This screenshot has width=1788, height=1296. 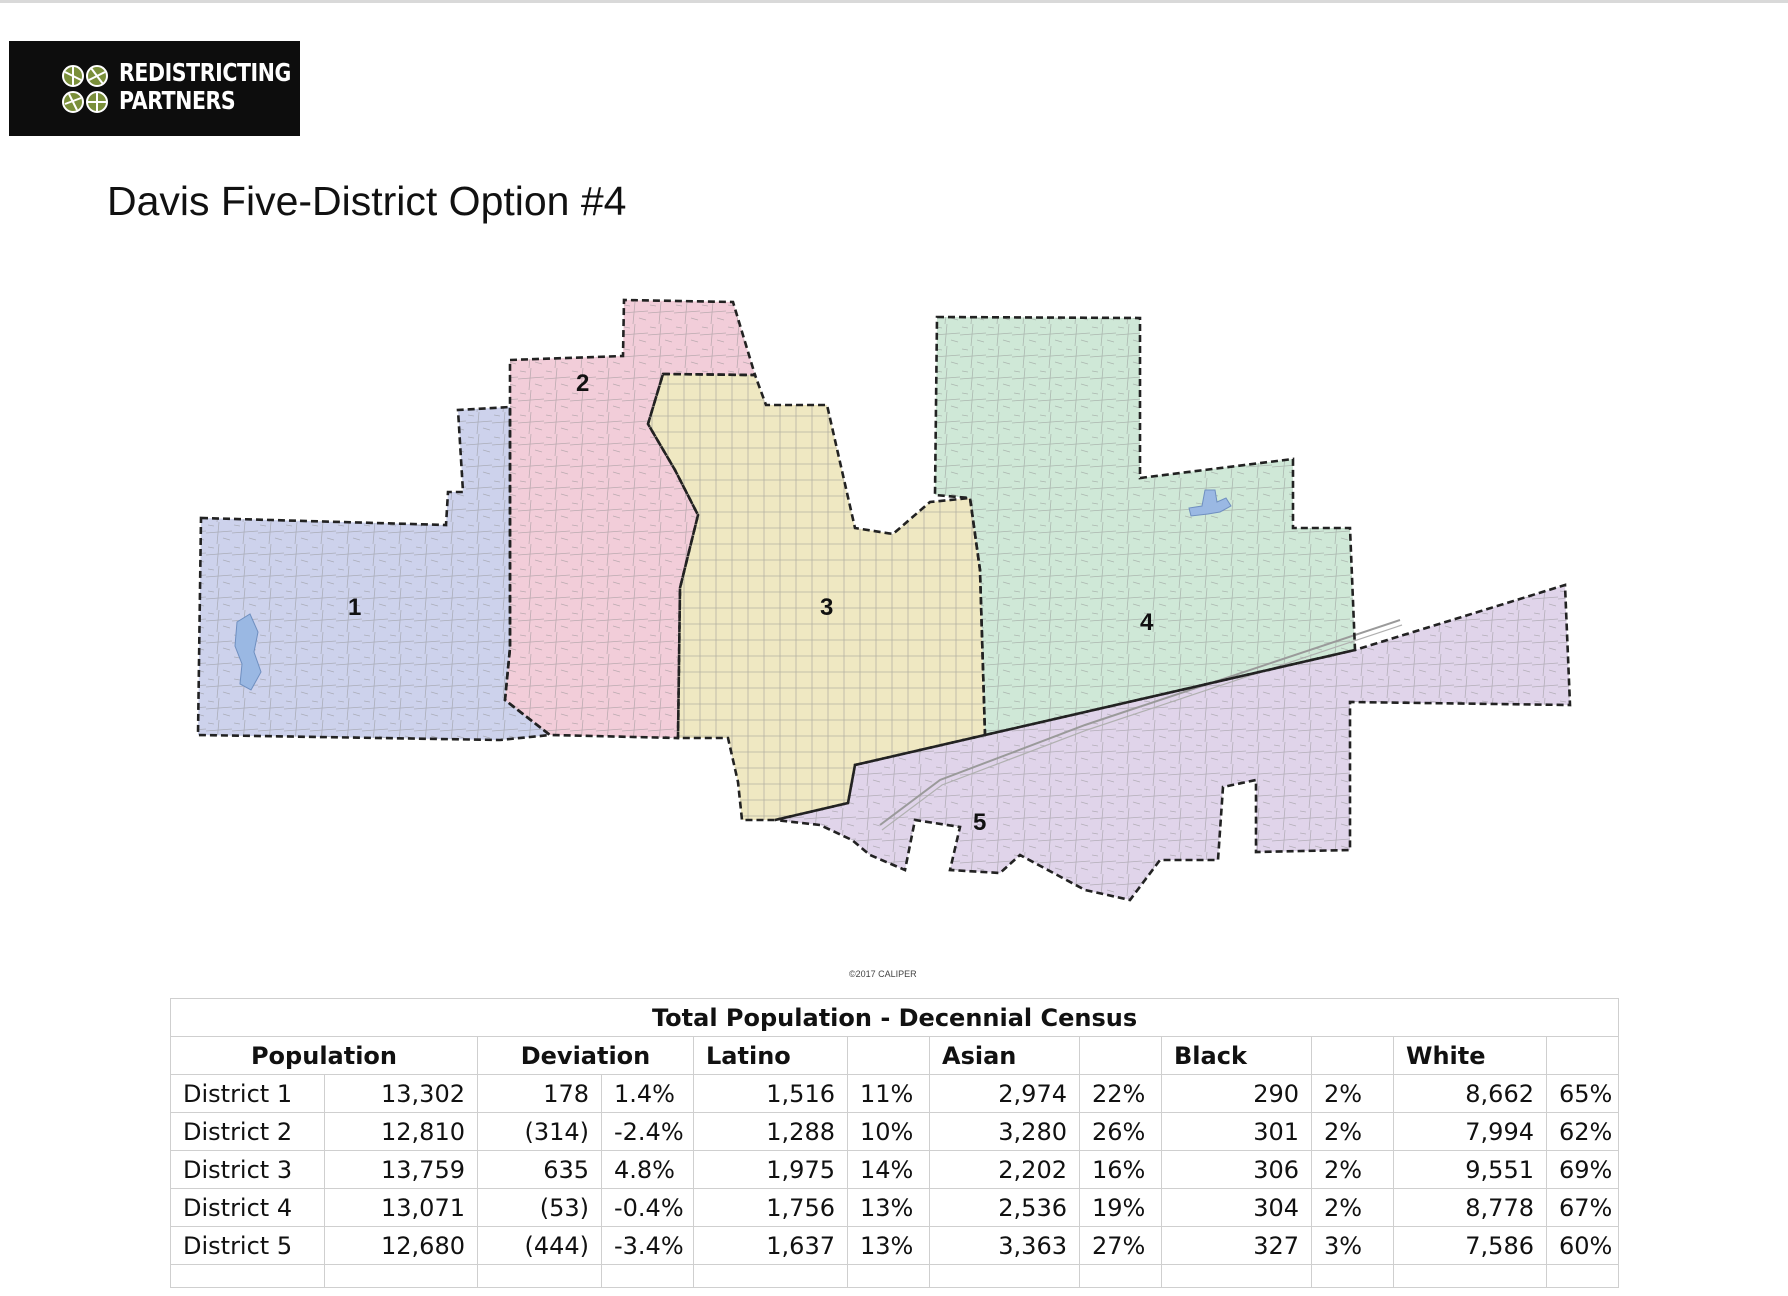 I want to click on cell-asian-pct: 22%, so click(x=1120, y=1093).